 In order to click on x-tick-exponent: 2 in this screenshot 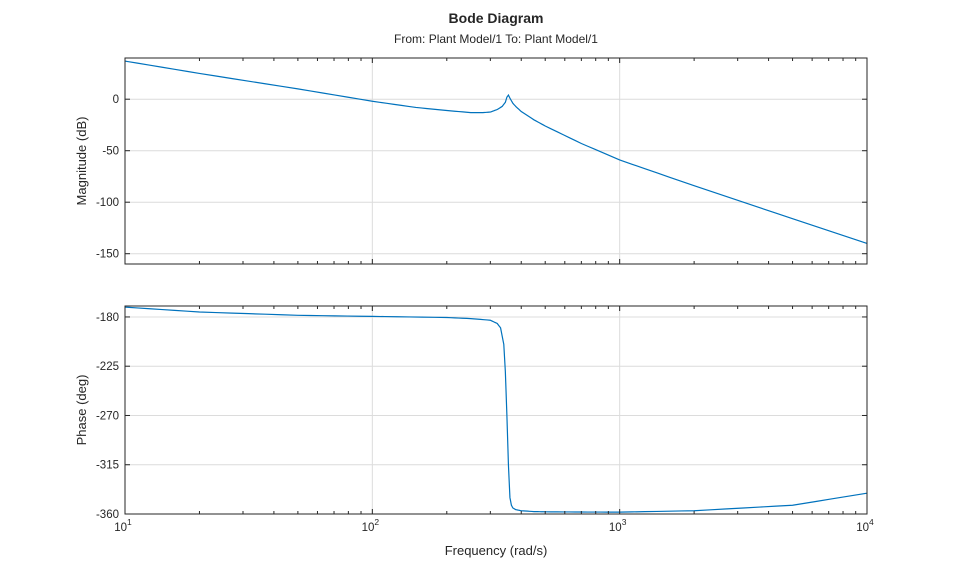, I will do `click(376, 522)`.